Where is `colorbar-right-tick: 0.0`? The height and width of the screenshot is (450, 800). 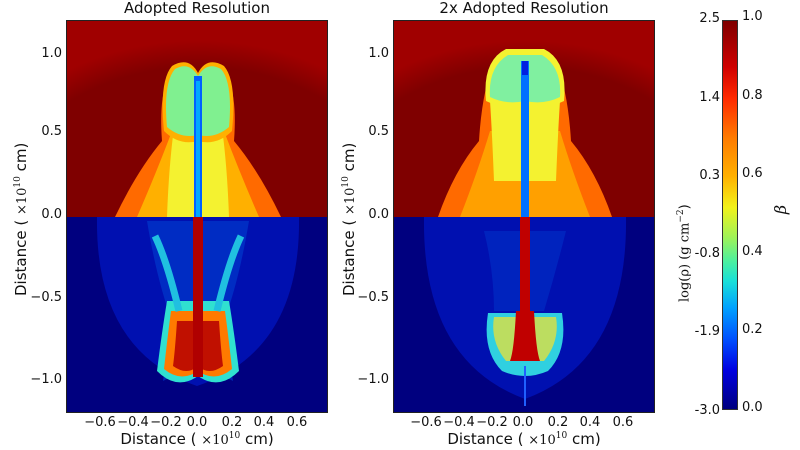
colorbar-right-tick: 0.0 is located at coordinates (752, 407).